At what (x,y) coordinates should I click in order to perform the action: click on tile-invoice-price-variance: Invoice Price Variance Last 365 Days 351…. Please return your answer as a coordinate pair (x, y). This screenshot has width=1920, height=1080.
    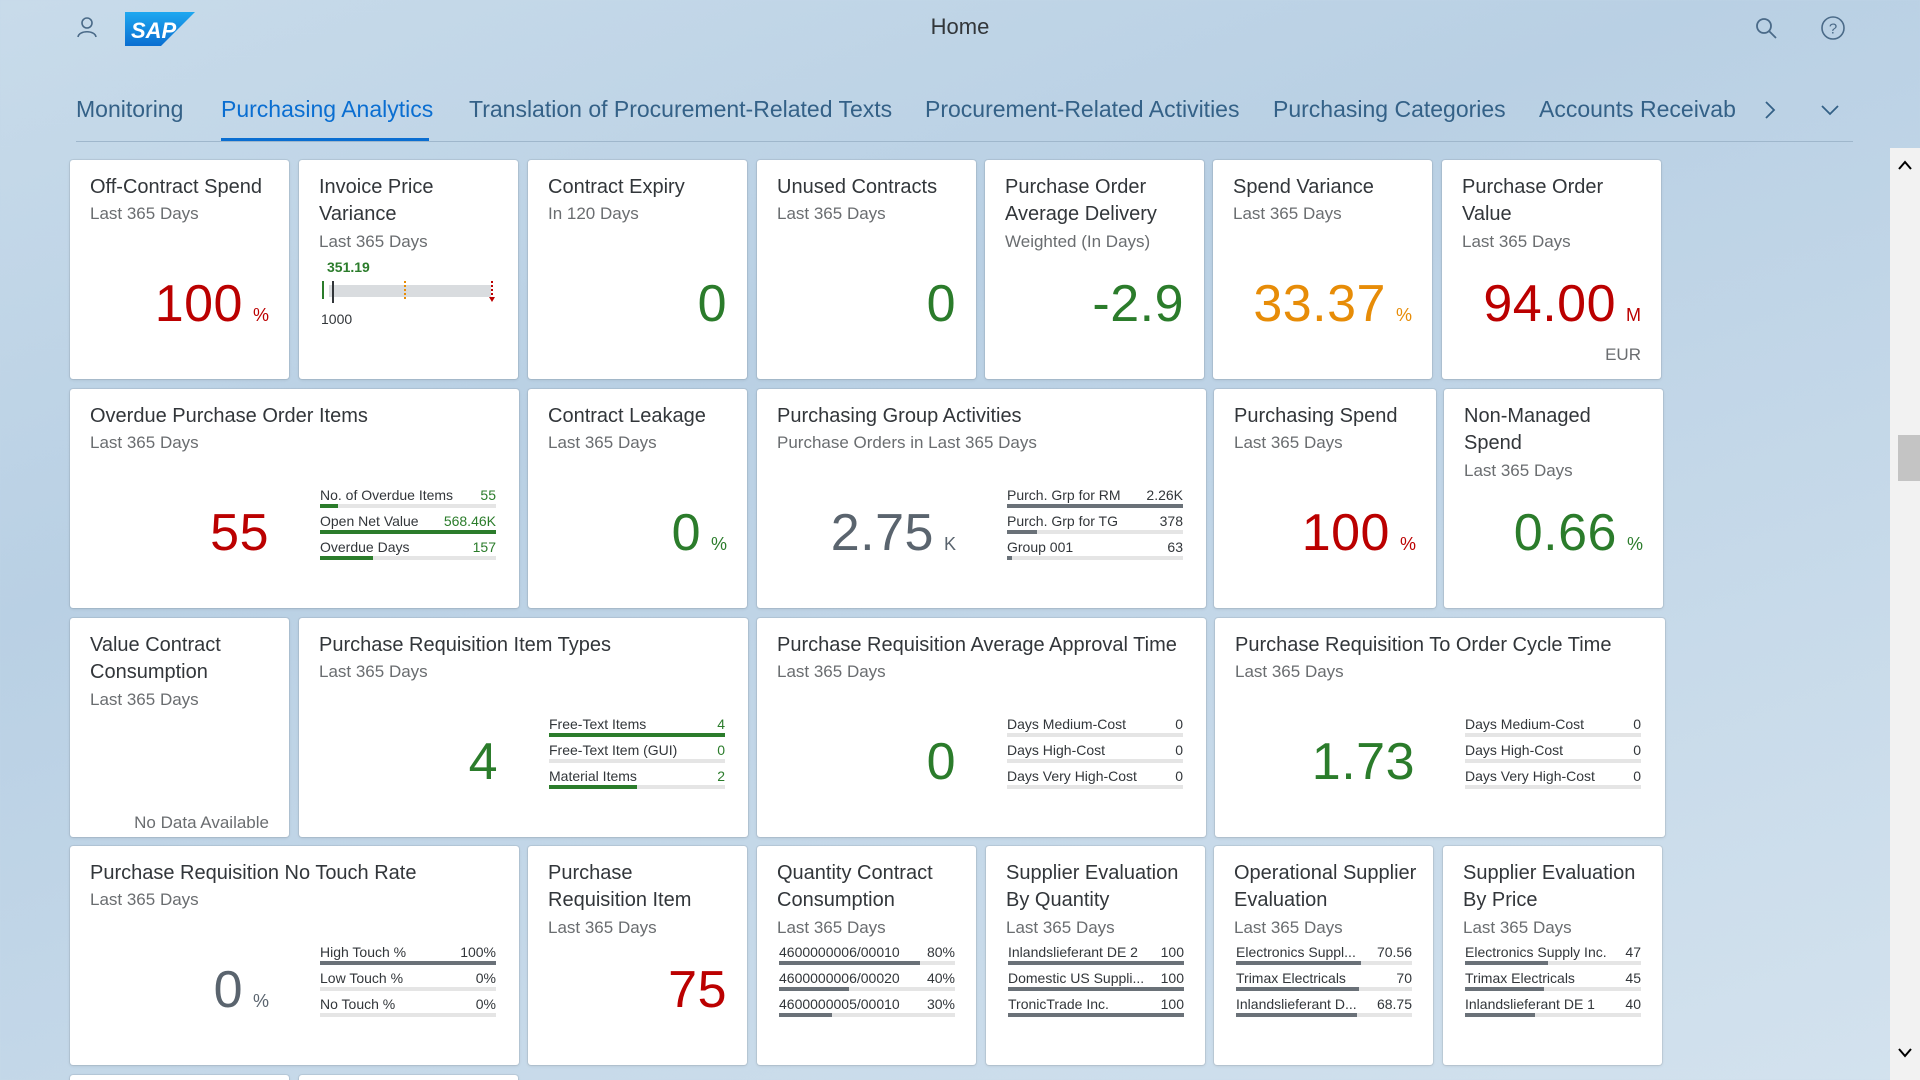
    Looking at the image, I should click on (408, 269).